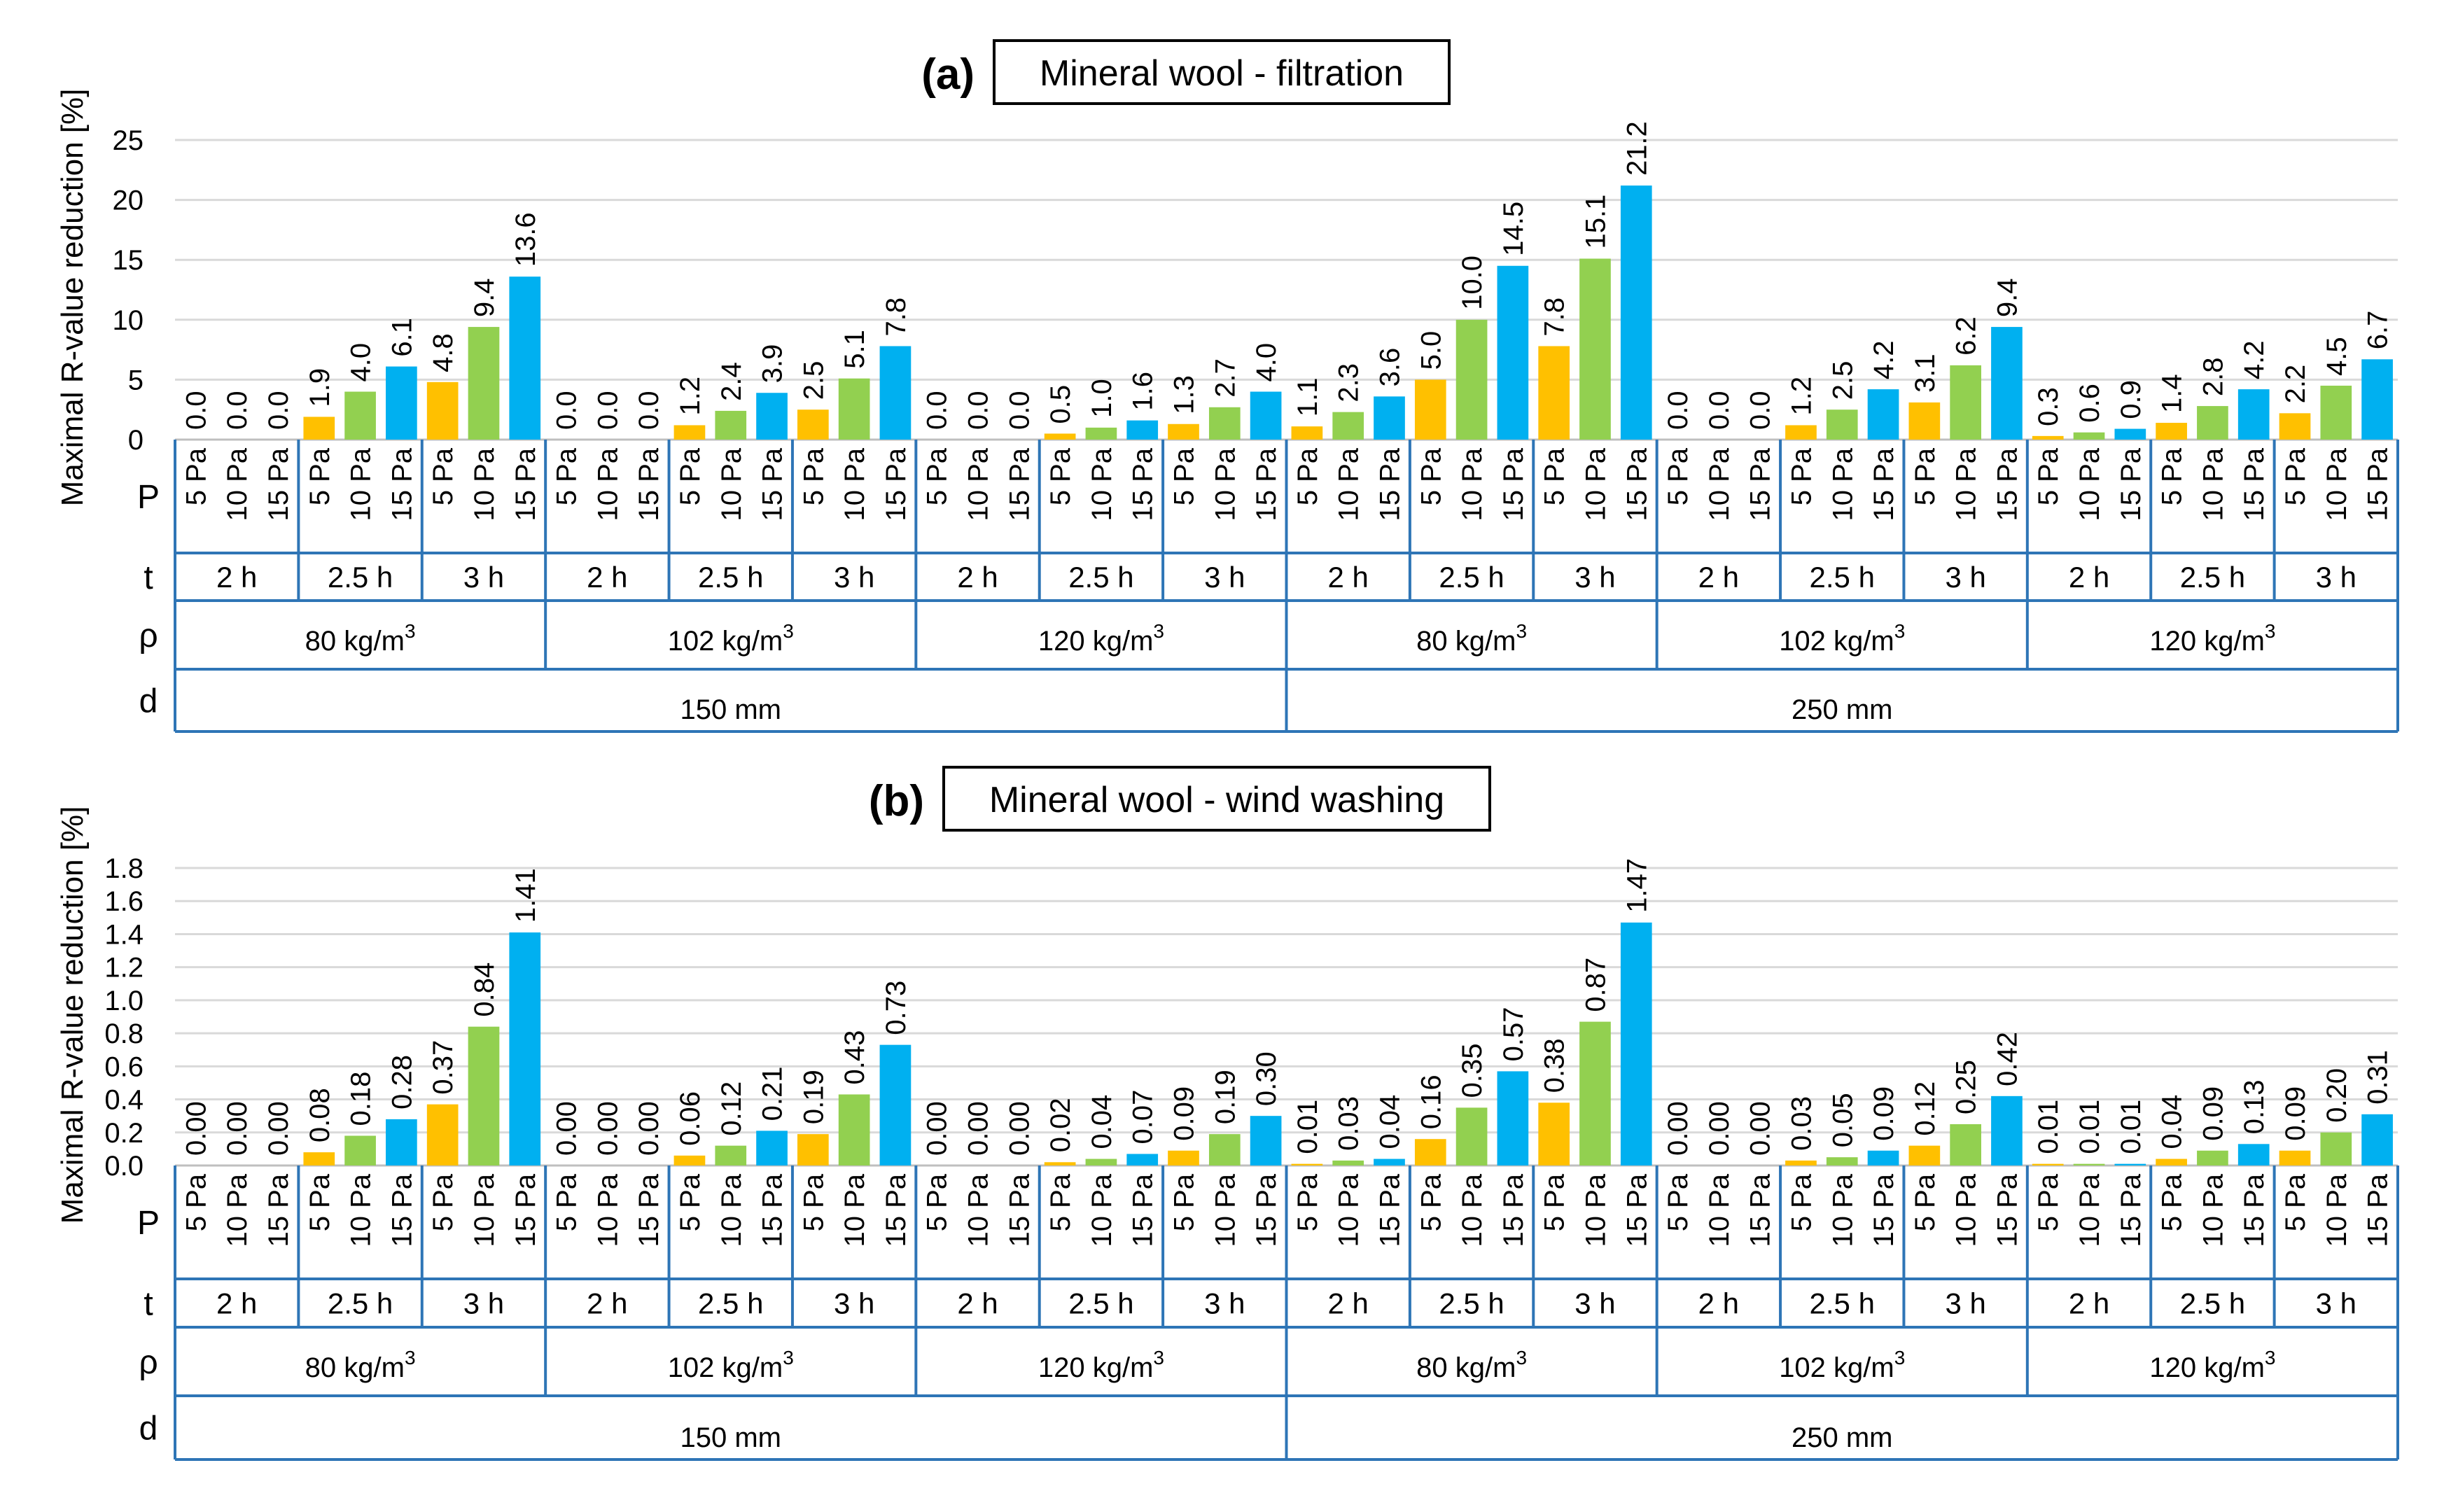 Image resolution: width=2444 pixels, height=1512 pixels. What do you see at coordinates (1925, 1109) in the screenshot?
I see `bar-value-label: 0.12` at bounding box center [1925, 1109].